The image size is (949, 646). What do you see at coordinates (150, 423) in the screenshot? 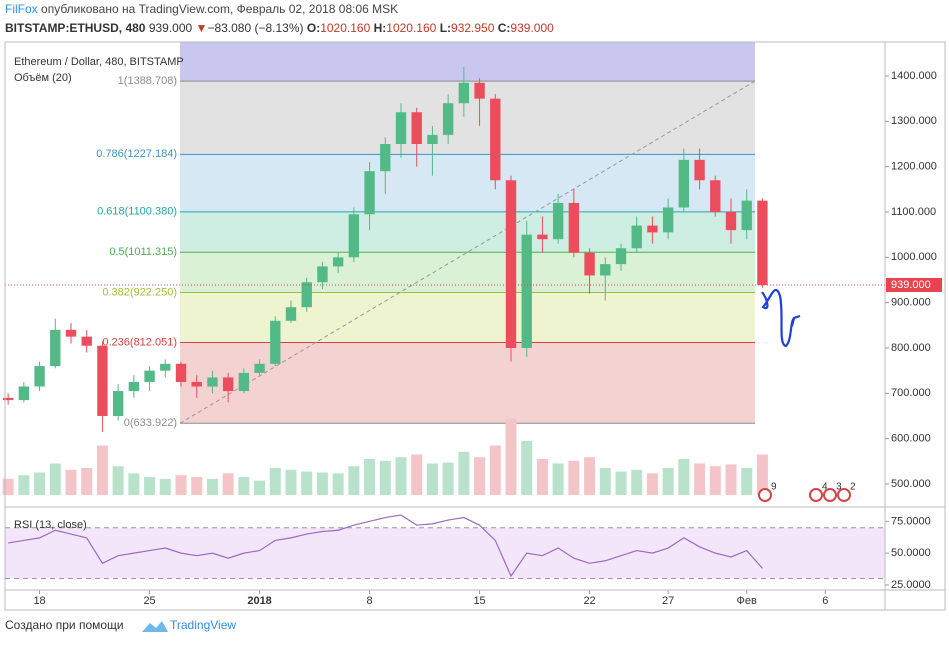
I see `fib-label: 0(633.922)` at bounding box center [150, 423].